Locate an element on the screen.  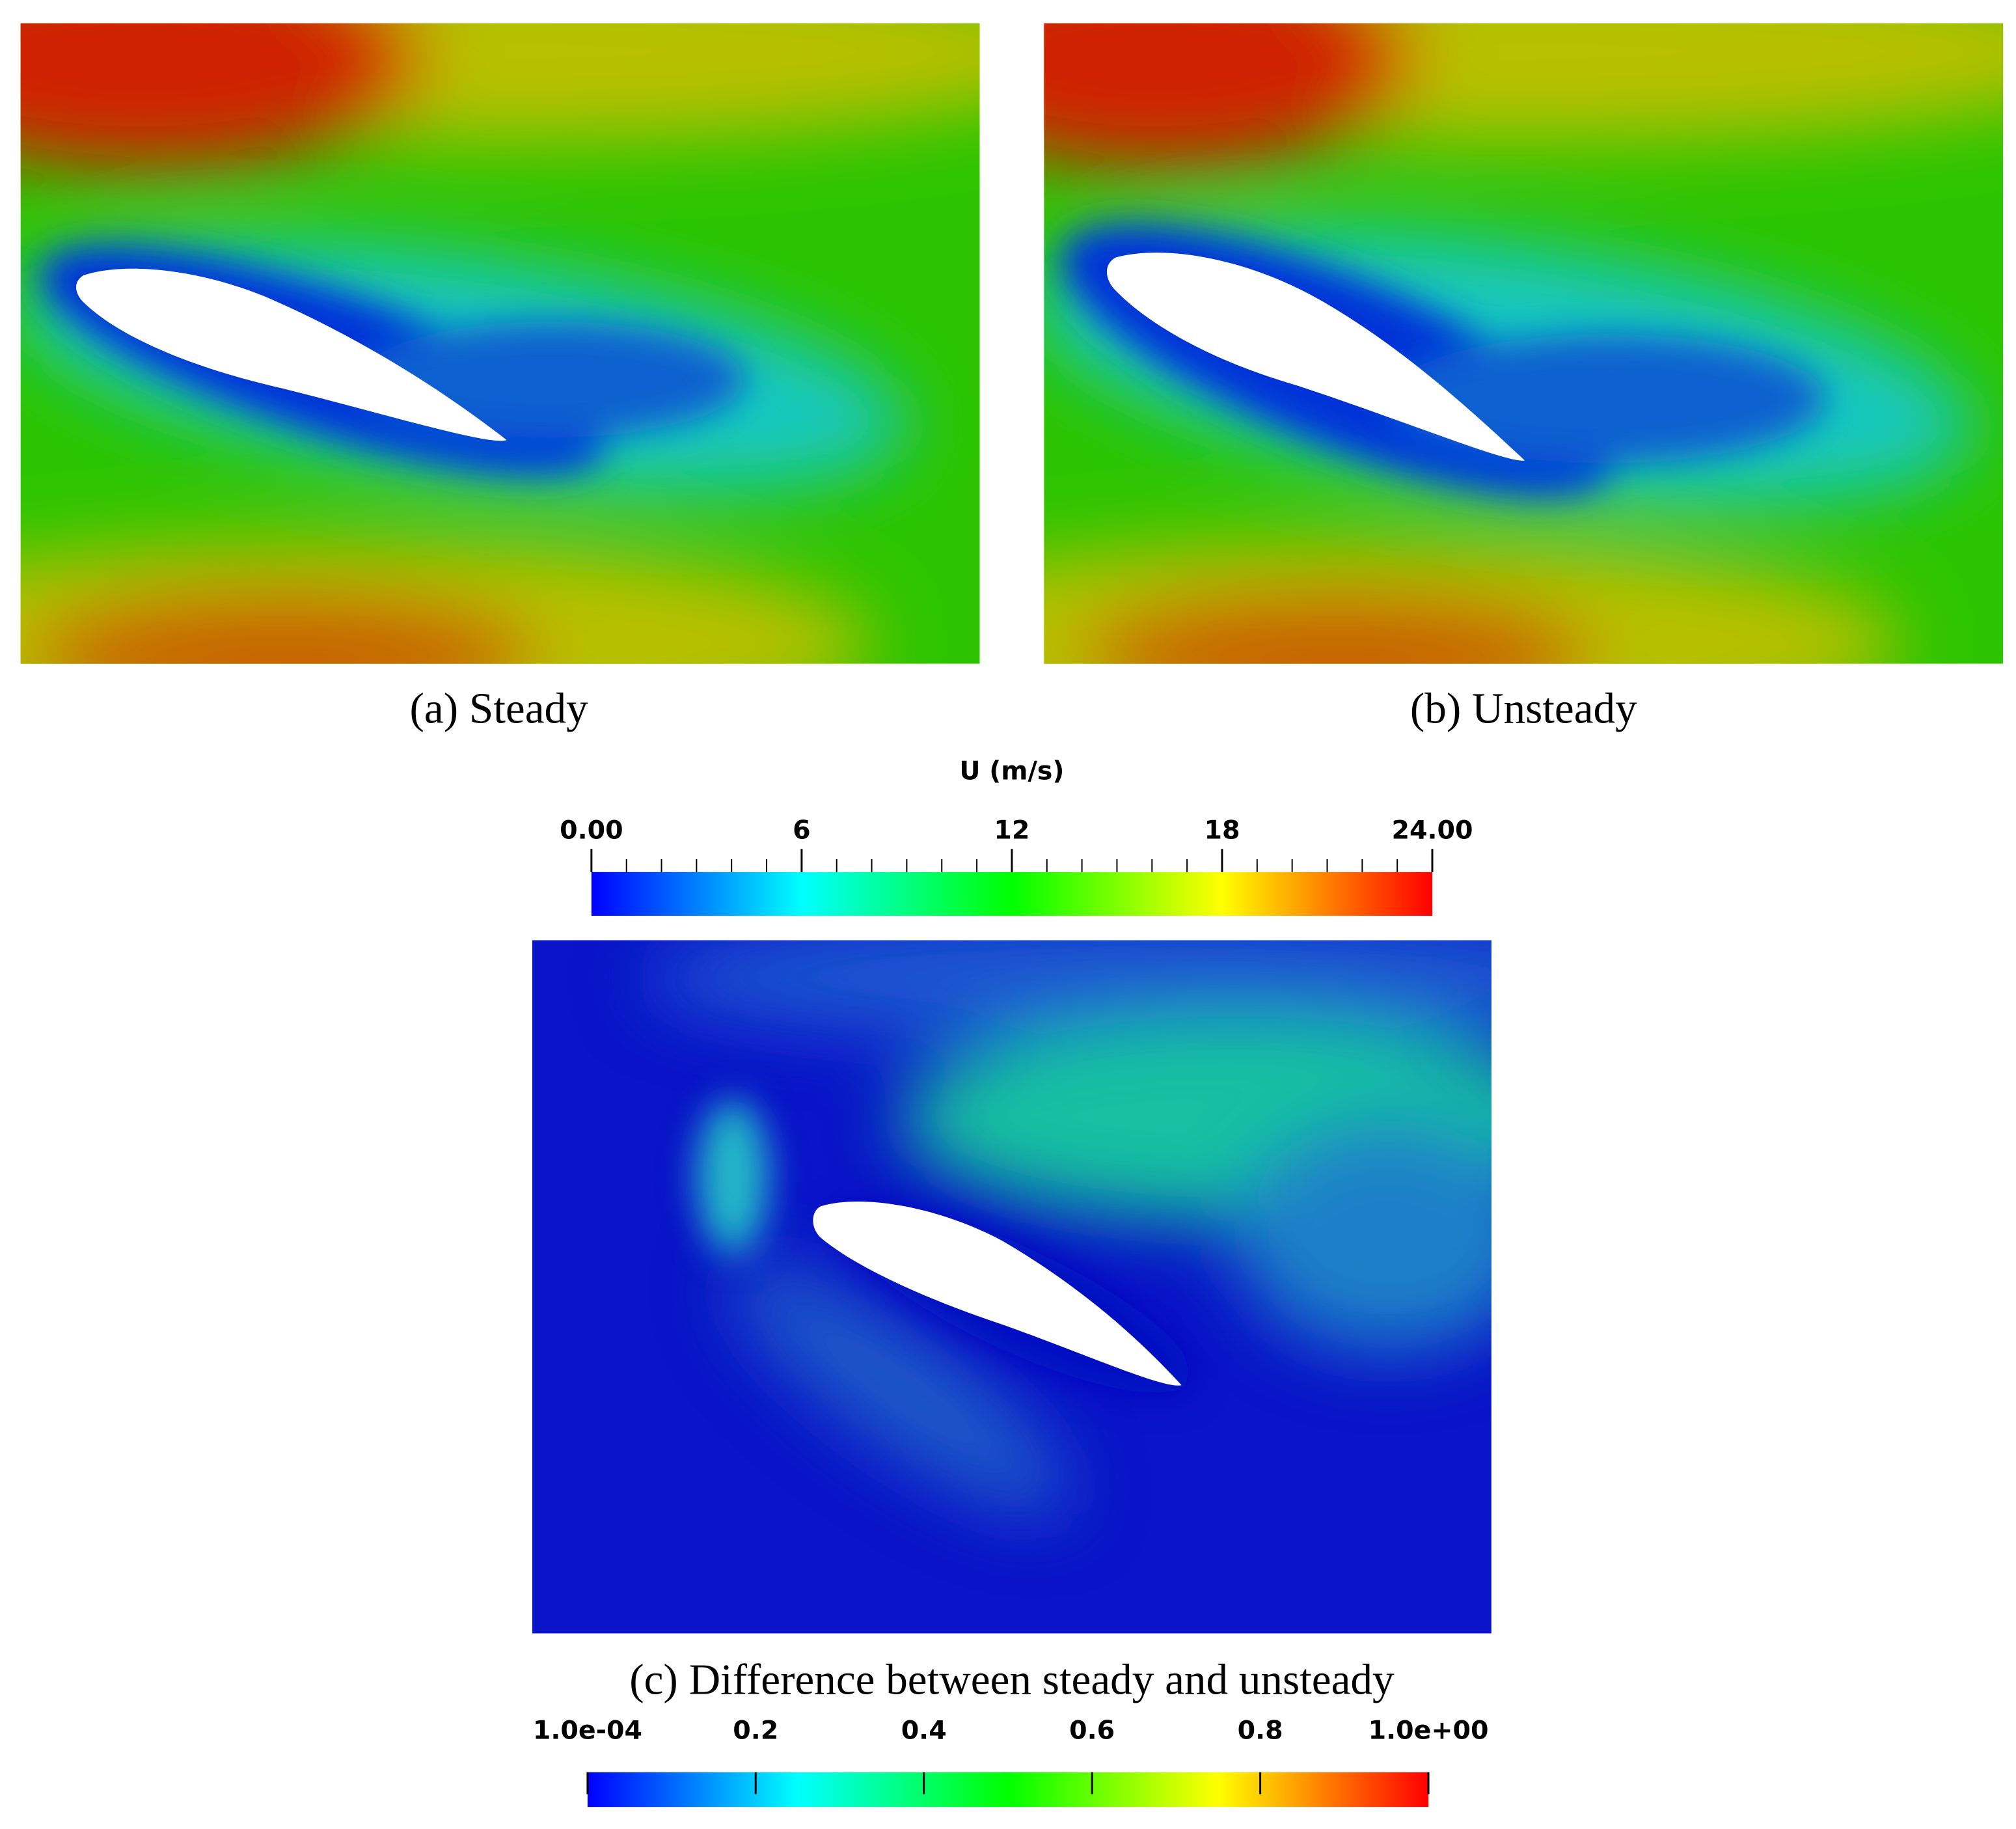
panel-label: (a) is located at coordinates (434, 709).